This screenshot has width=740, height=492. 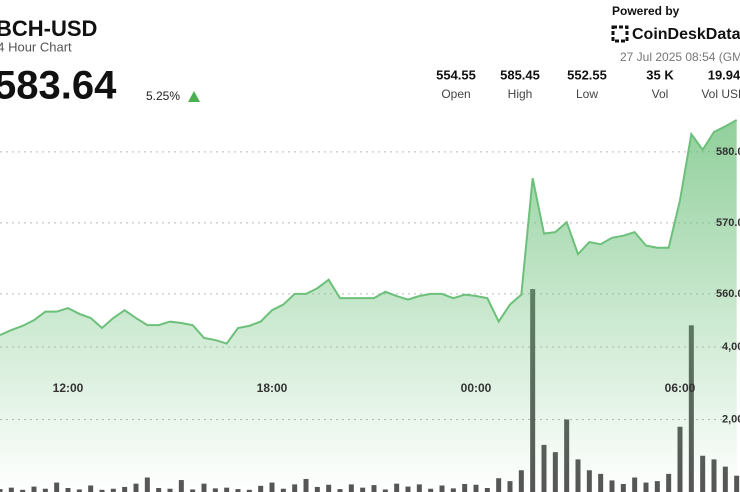 What do you see at coordinates (520, 94) in the screenshot?
I see `stat-label: High` at bounding box center [520, 94].